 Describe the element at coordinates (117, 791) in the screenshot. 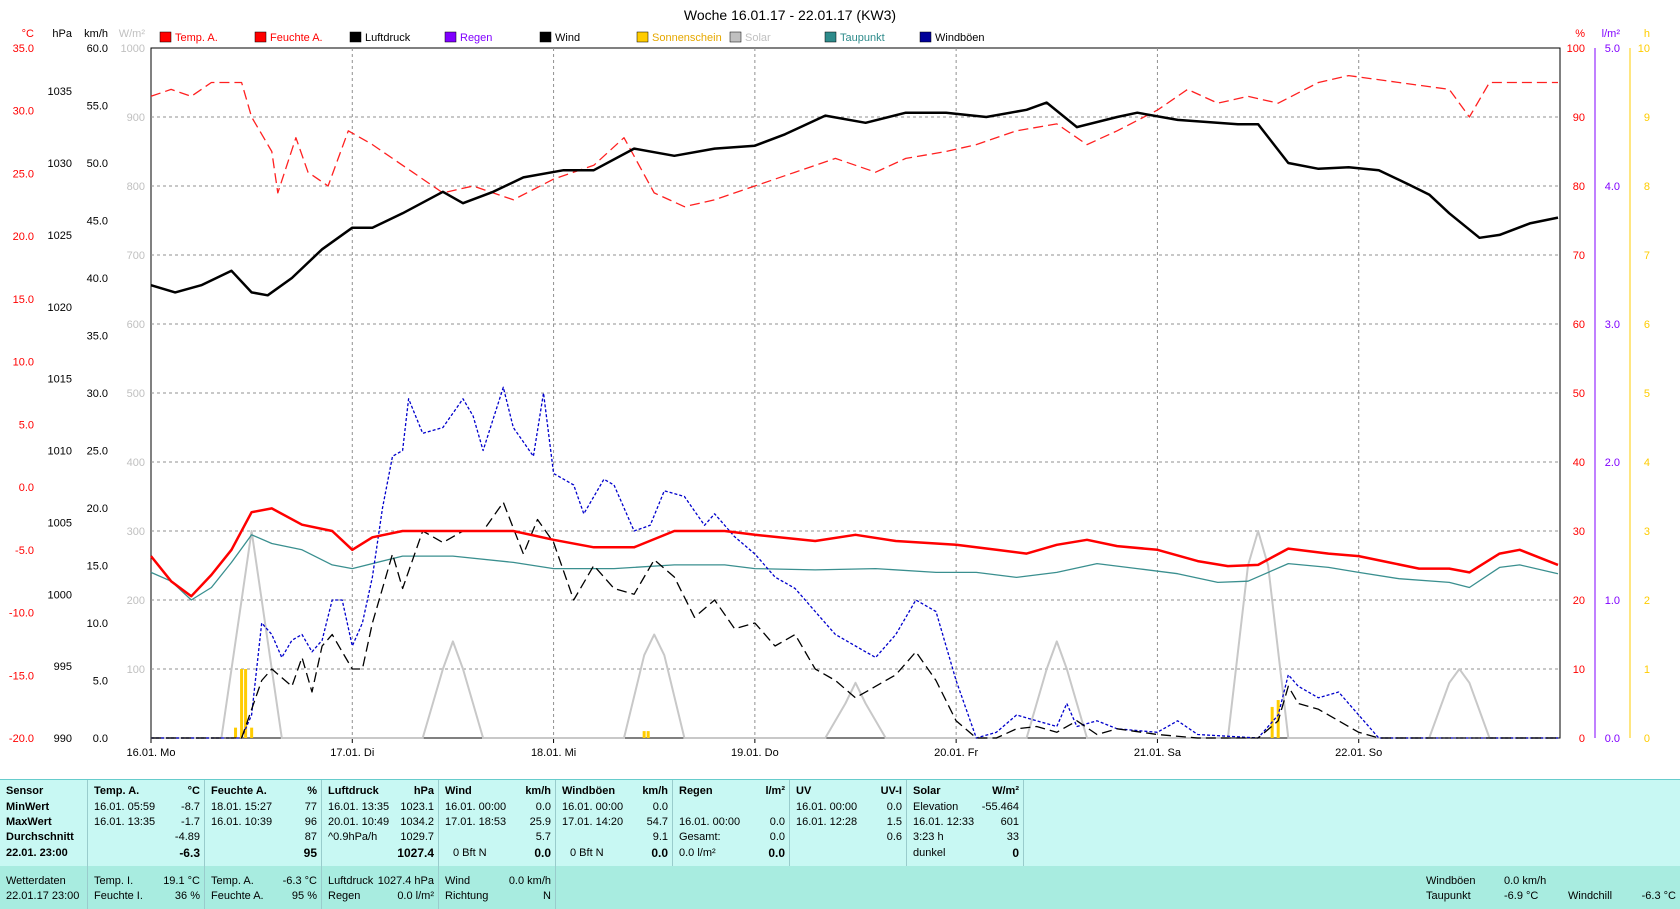

I see `stats-temp-header: Temp. A.` at that location.